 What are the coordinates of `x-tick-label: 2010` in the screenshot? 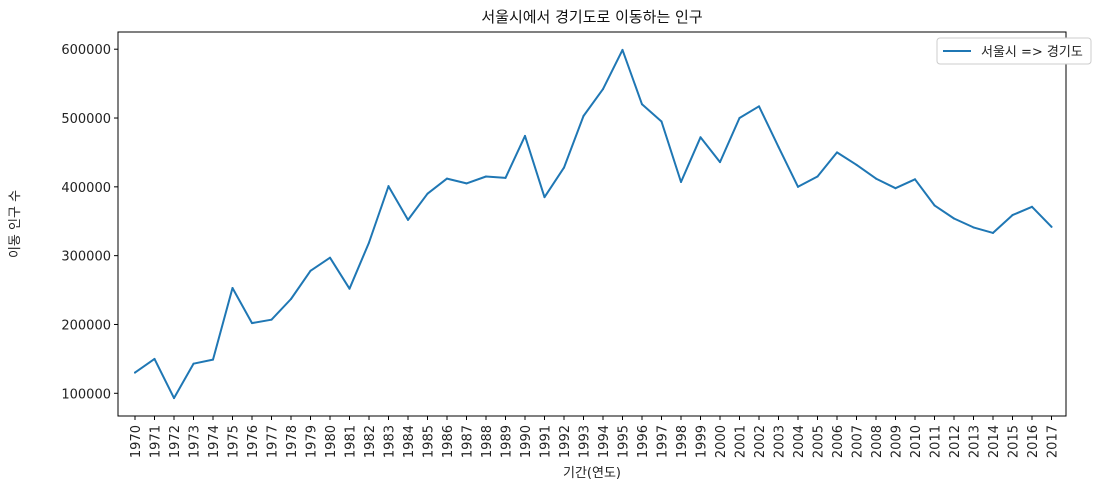 It's located at (916, 441).